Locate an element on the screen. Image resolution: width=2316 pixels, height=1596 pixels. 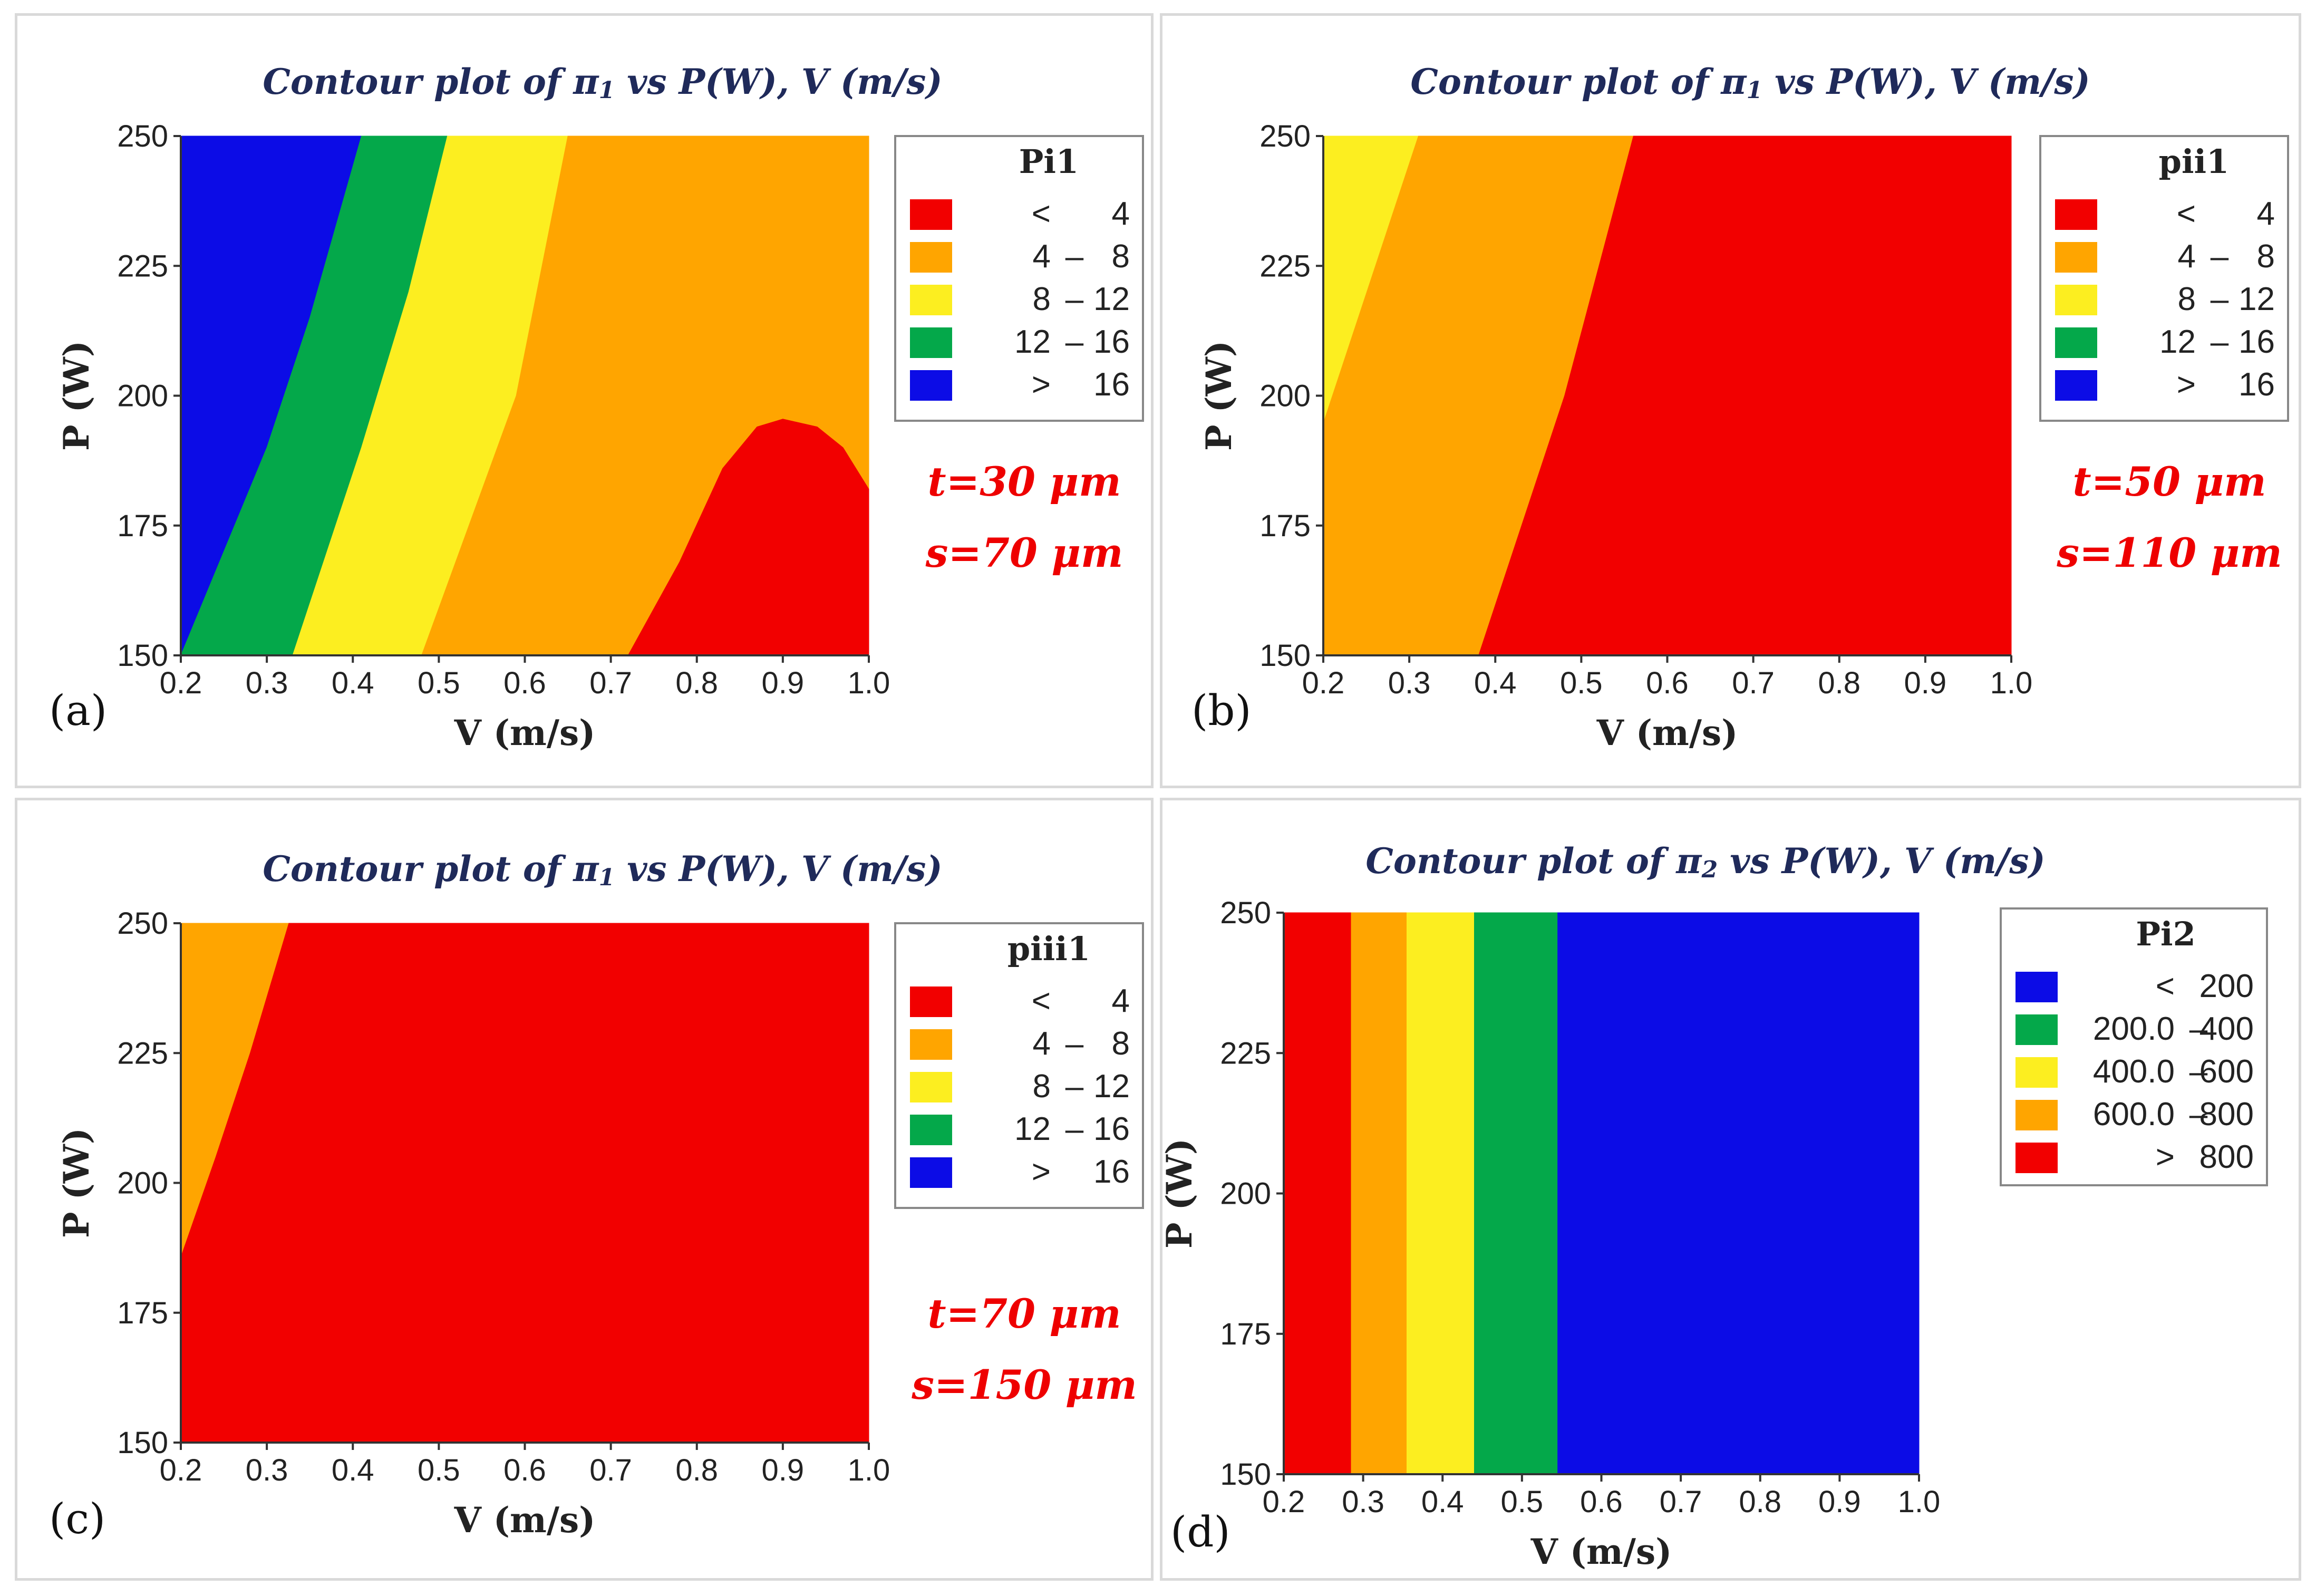
legend-title: pii1 is located at coordinates (2194, 161).